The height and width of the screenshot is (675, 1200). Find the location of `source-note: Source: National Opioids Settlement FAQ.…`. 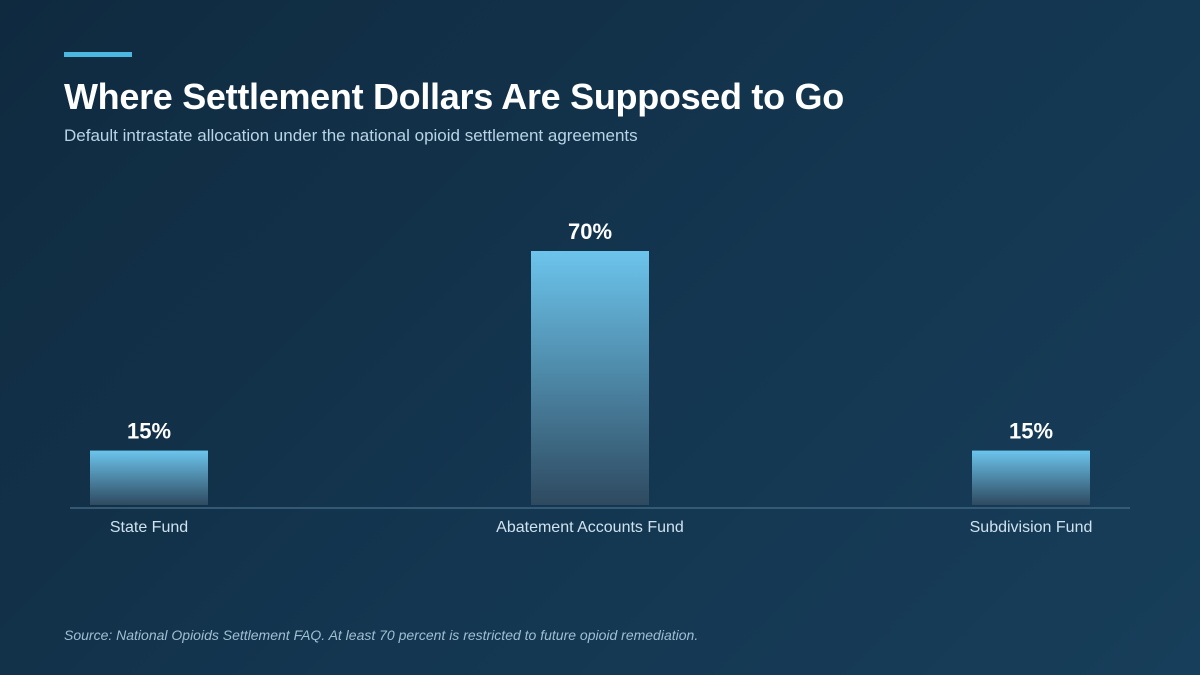

source-note: Source: National Opioids Settlement FAQ.… is located at coordinates (381, 635).